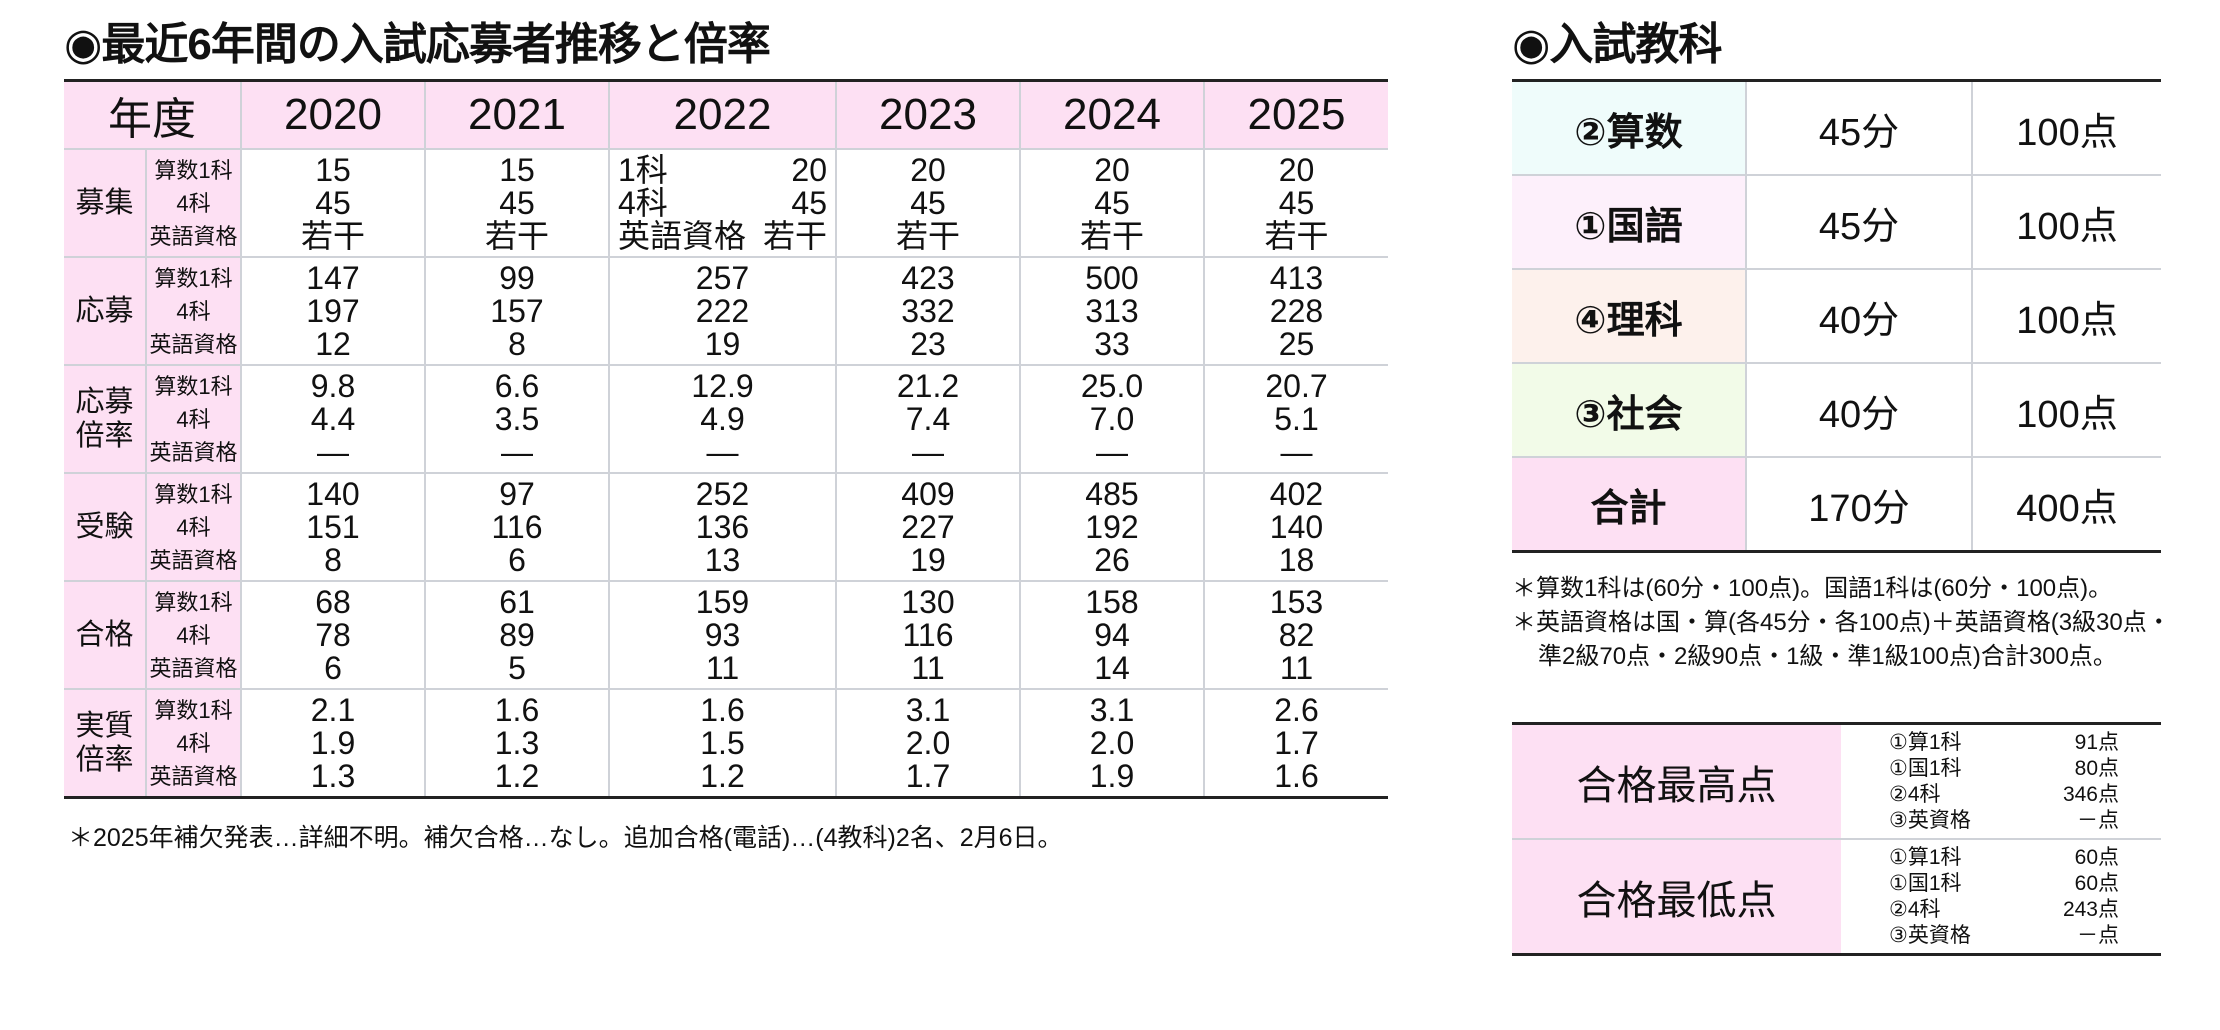 Image resolution: width=2220 pixels, height=1030 pixels. What do you see at coordinates (1296, 634) in the screenshot?
I see `value: 82` at bounding box center [1296, 634].